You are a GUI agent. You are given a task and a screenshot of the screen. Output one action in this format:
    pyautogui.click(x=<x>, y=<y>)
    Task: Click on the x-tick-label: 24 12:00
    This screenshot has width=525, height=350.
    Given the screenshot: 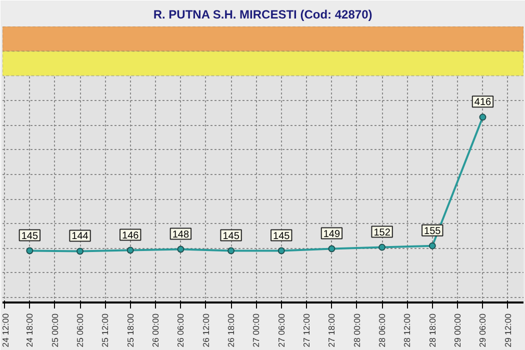 What is the action you would take?
    pyautogui.click(x=5, y=330)
    